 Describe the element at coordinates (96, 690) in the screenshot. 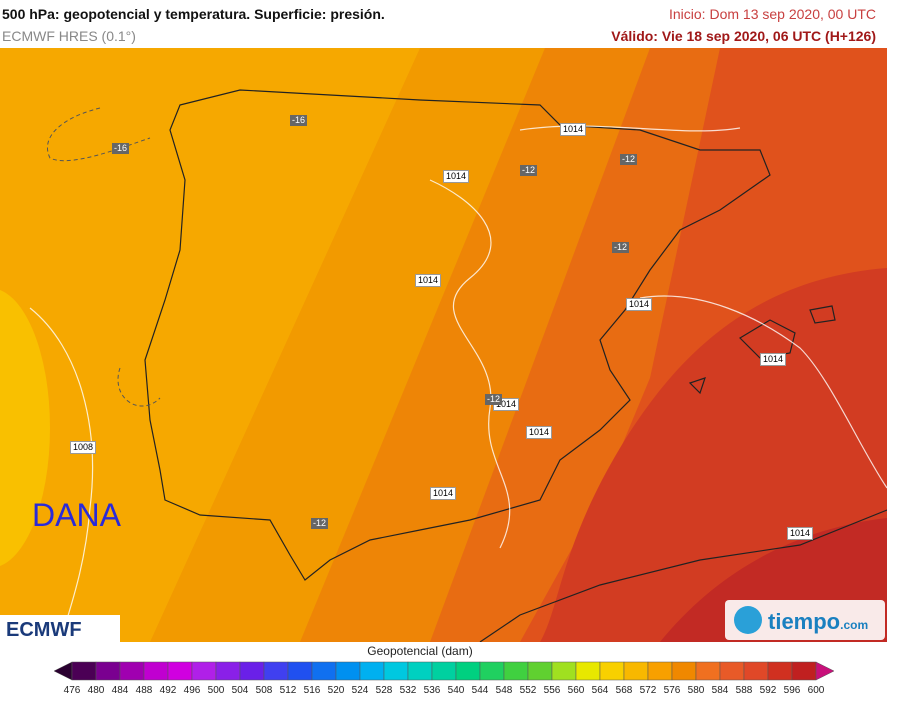

I see `colorbar-tick-label: 480` at that location.